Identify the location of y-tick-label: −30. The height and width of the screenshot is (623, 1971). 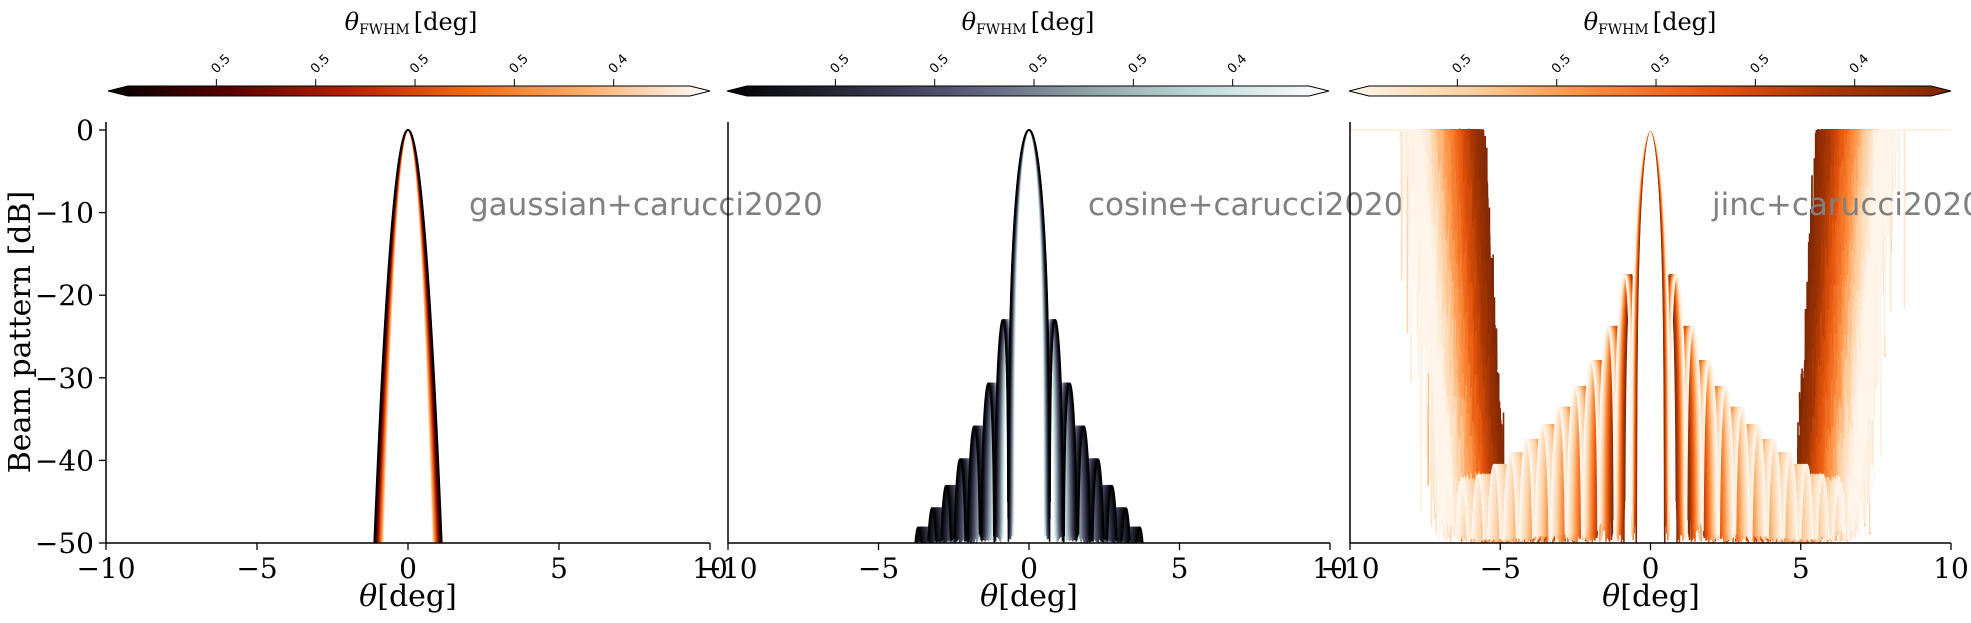
(64, 378).